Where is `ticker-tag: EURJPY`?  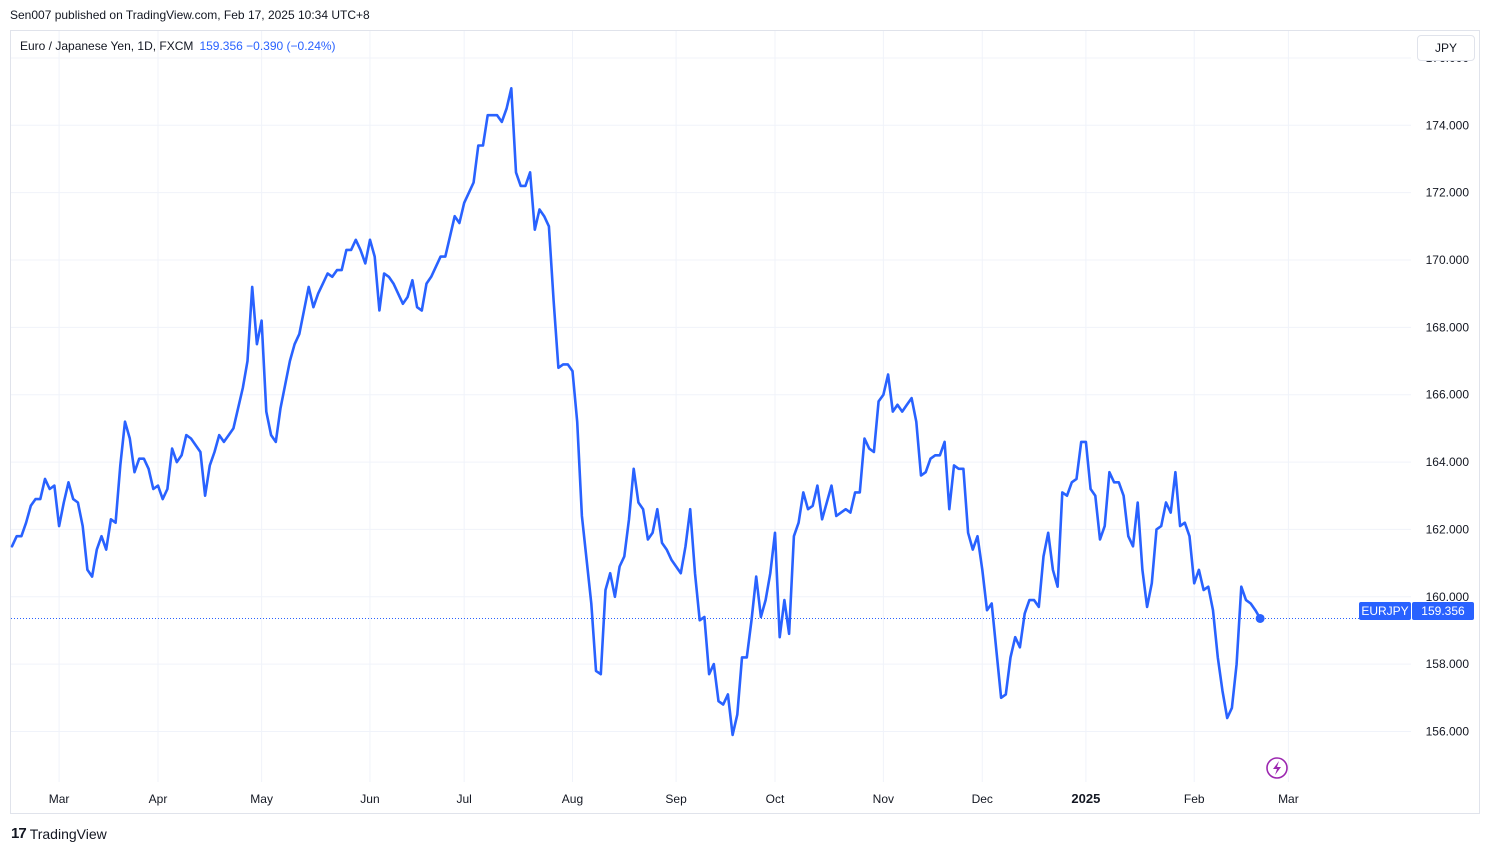 ticker-tag: EURJPY is located at coordinates (1384, 611).